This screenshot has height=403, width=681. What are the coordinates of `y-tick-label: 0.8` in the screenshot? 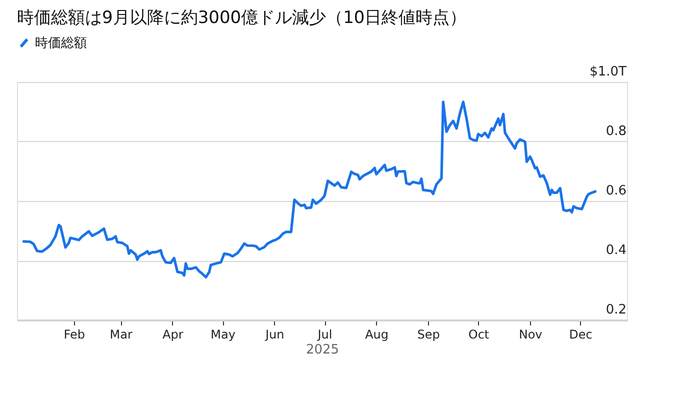 It's located at (616, 131).